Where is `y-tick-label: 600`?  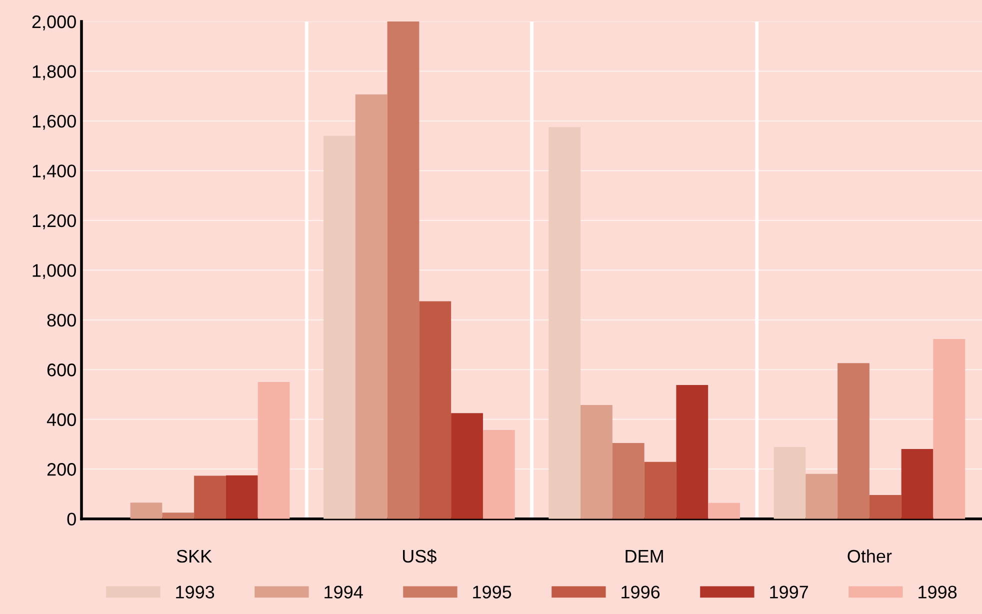 y-tick-label: 600 is located at coordinates (61, 370).